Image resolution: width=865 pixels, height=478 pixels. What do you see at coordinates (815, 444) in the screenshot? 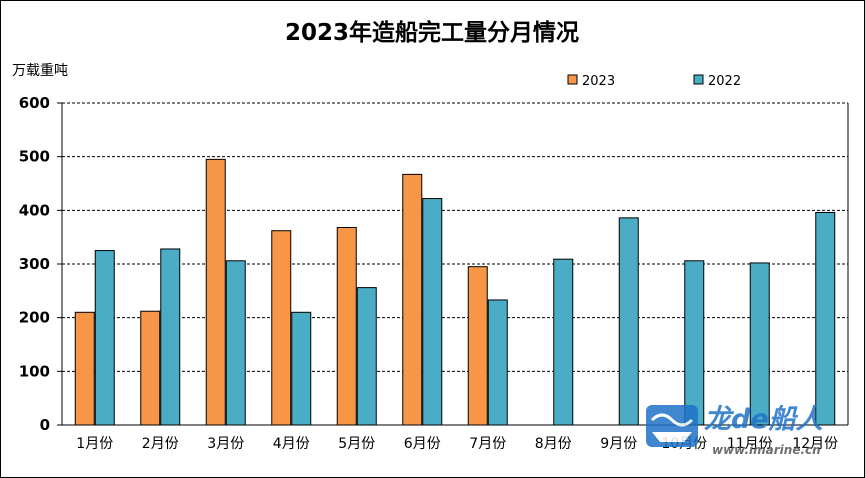
I see `x-tick-label: 12月份` at bounding box center [815, 444].